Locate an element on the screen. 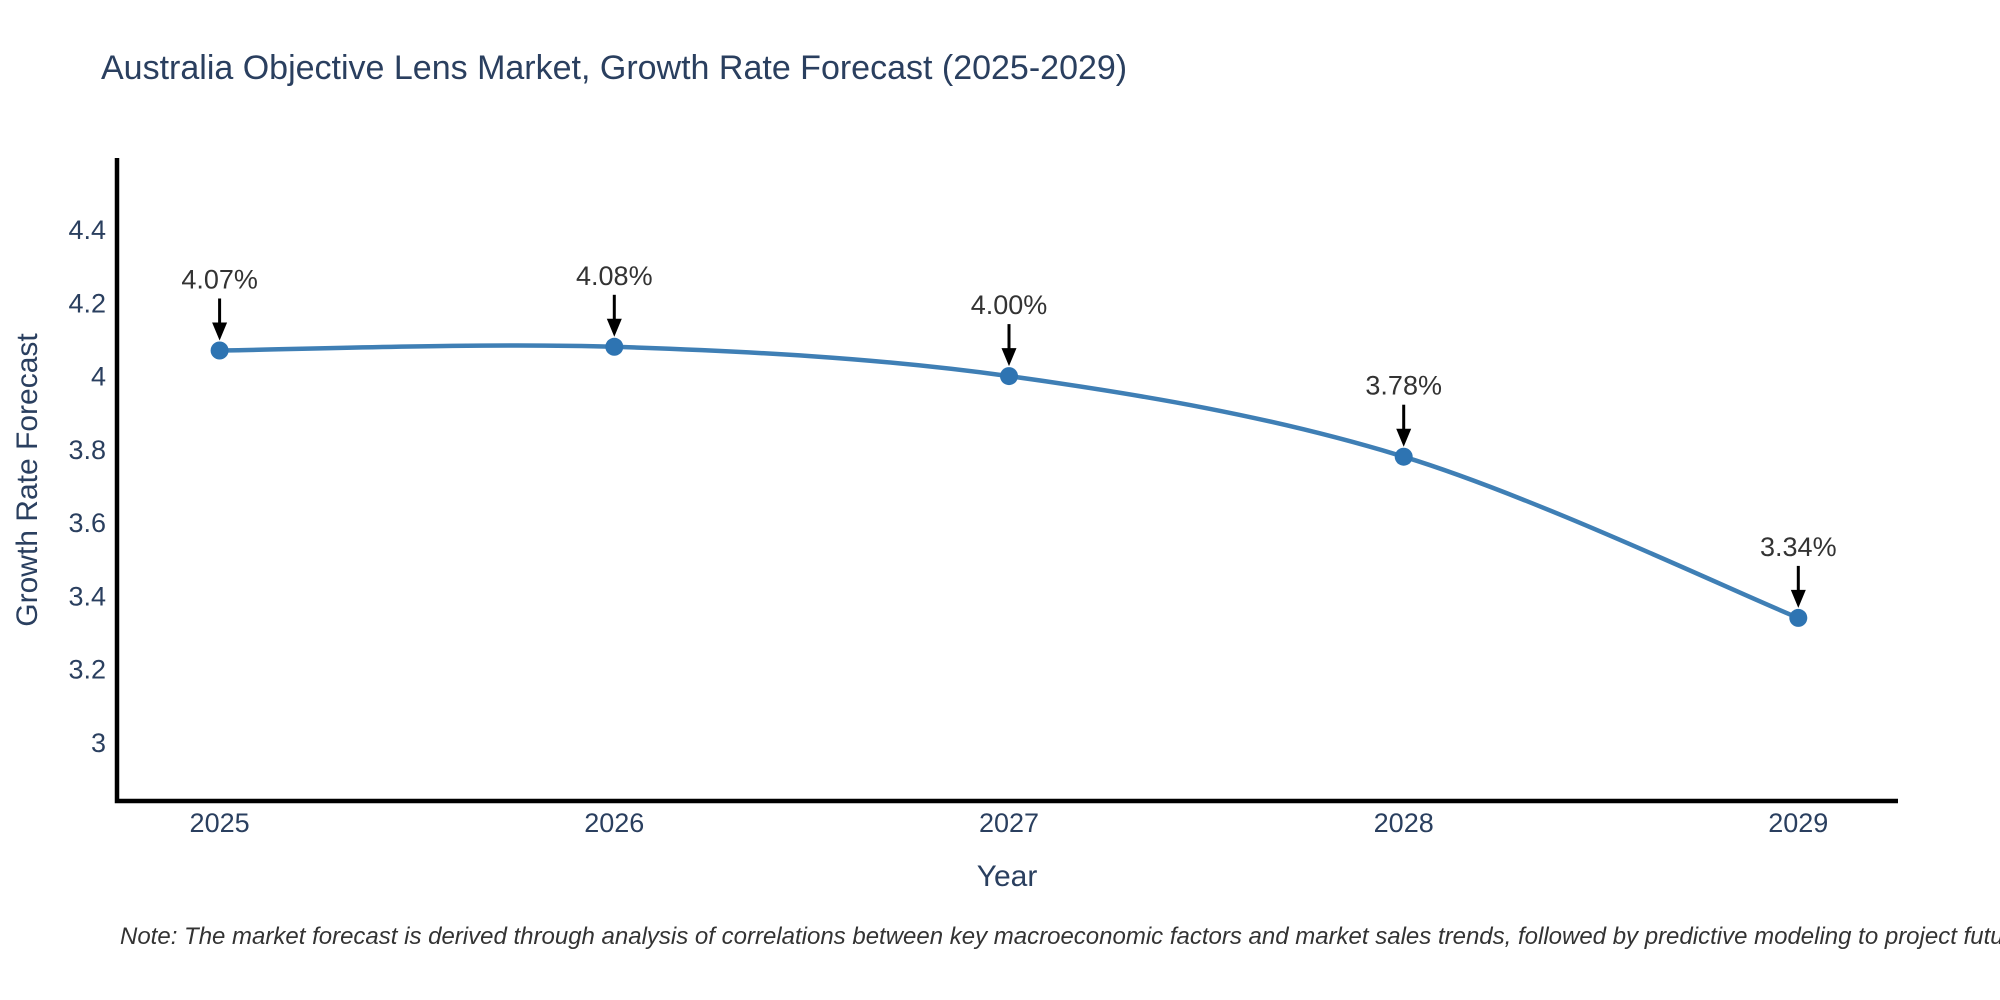 This screenshot has height=1000, width=2000. x-tick-label: 2028 is located at coordinates (1404, 823).